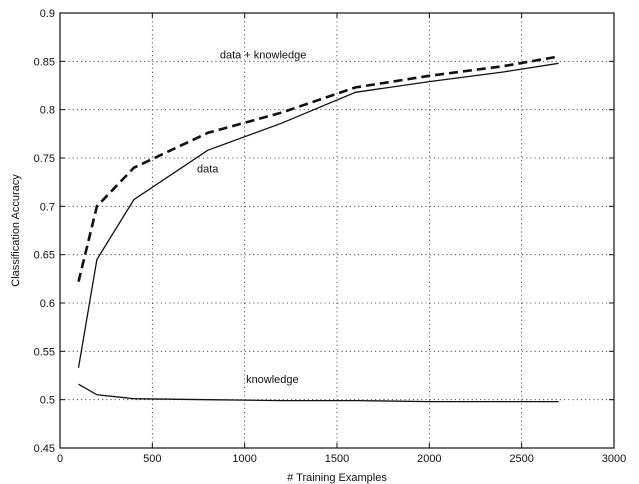  Describe the element at coordinates (521, 459) in the screenshot. I see `x-tick-label: 2500` at that location.